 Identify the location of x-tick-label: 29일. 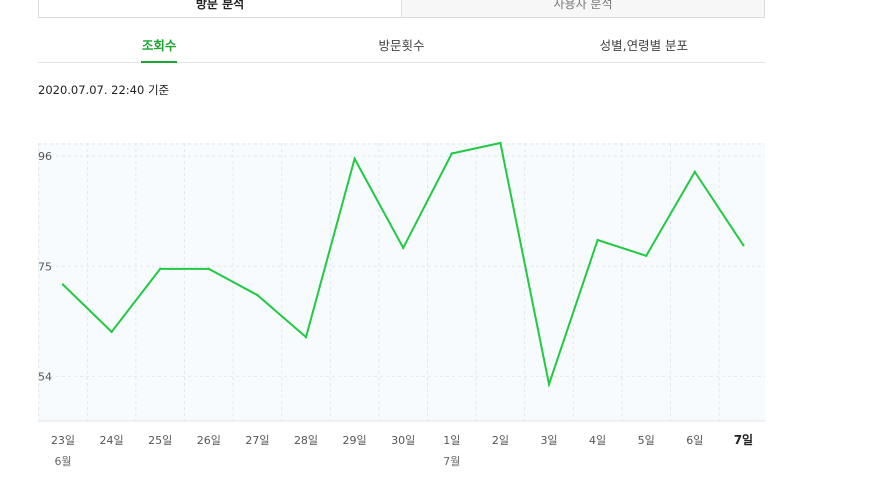
(355, 440).